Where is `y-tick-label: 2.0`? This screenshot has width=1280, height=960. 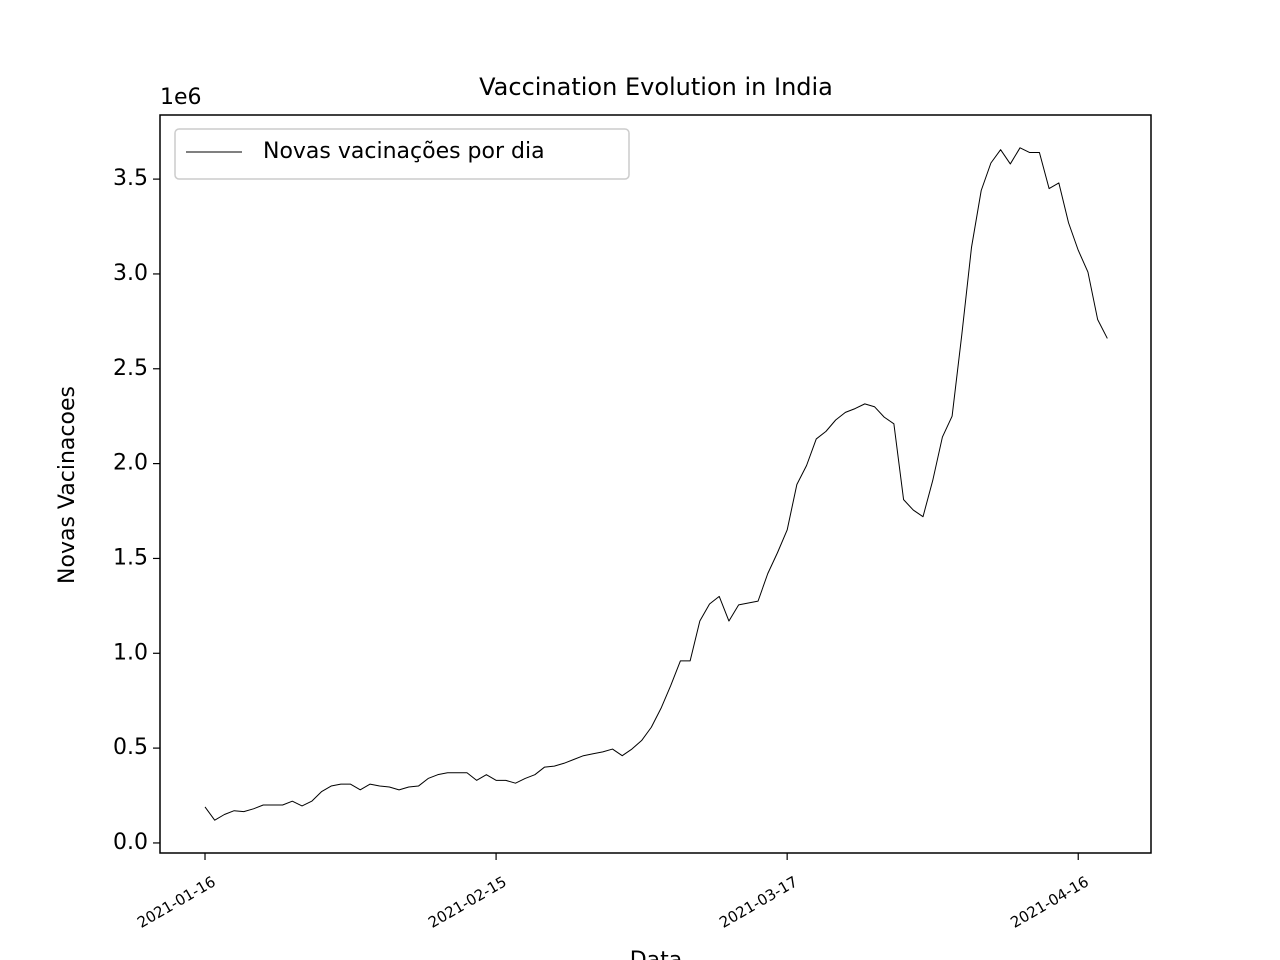 y-tick-label: 2.0 is located at coordinates (130, 463).